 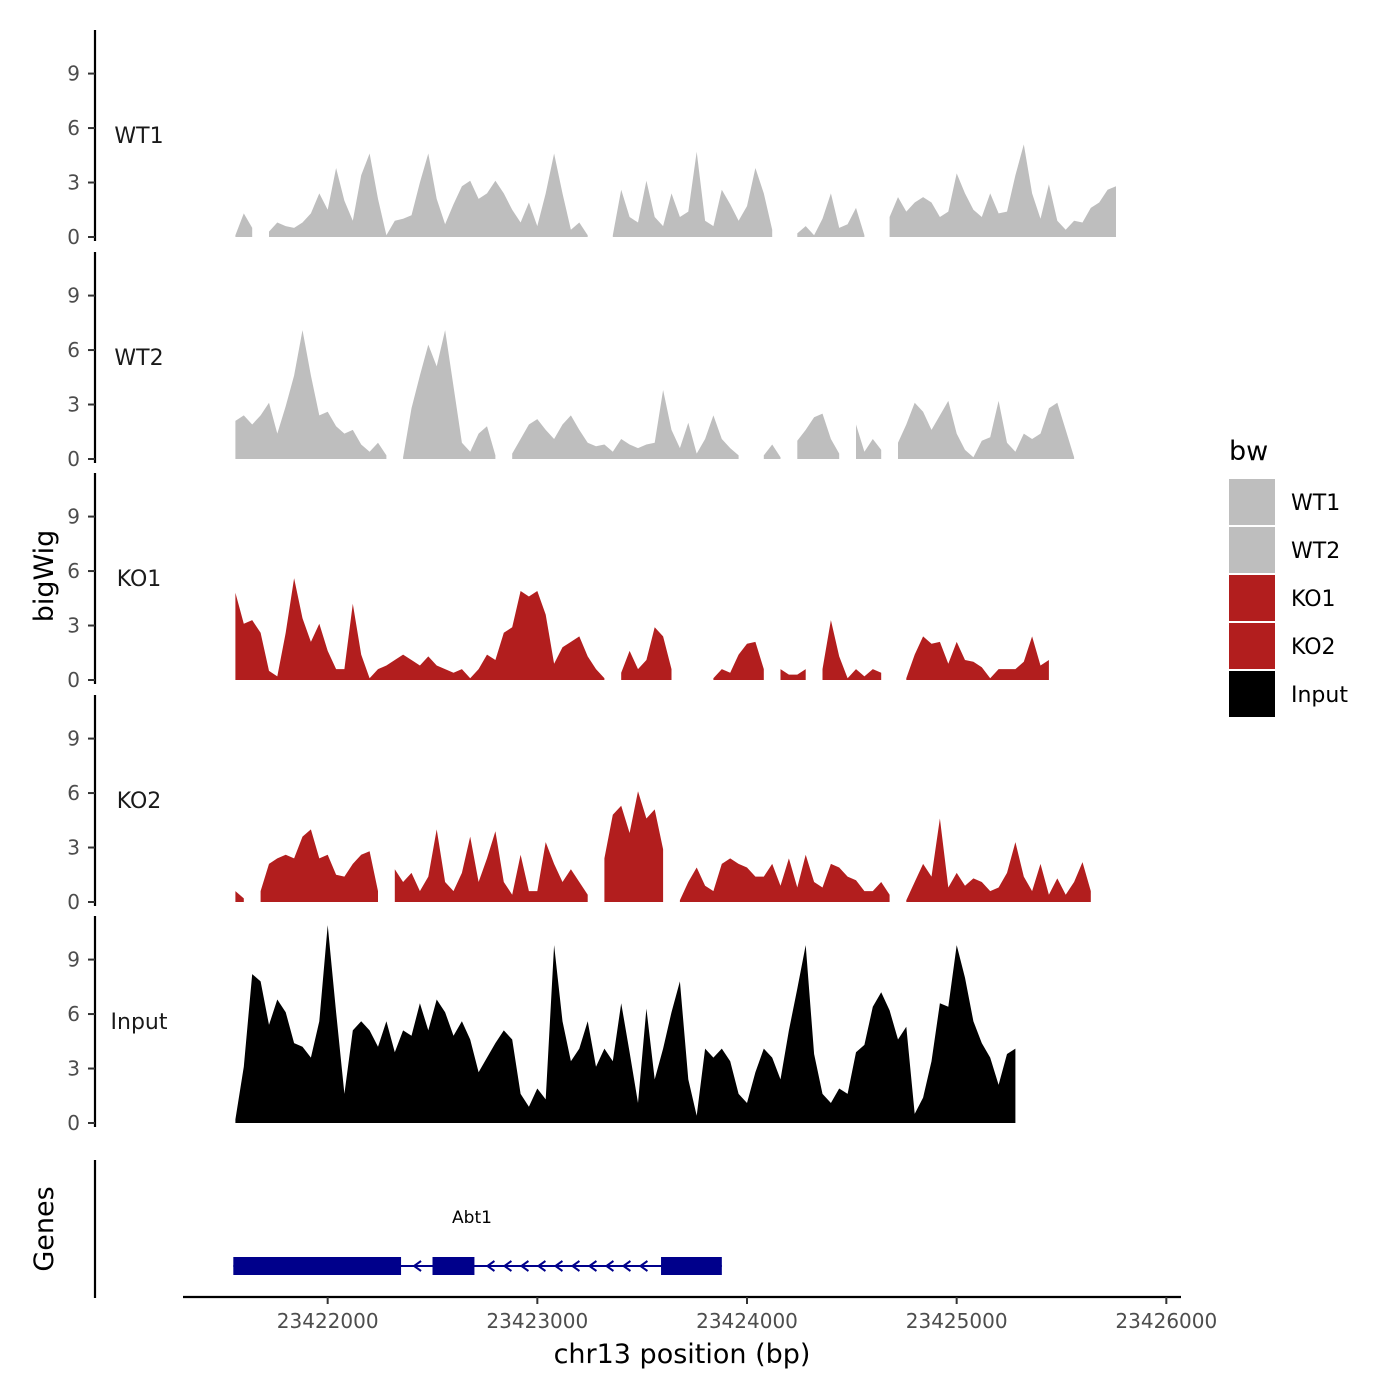 What do you see at coordinates (1319, 695) in the screenshot?
I see `legend-label-input: Input` at bounding box center [1319, 695].